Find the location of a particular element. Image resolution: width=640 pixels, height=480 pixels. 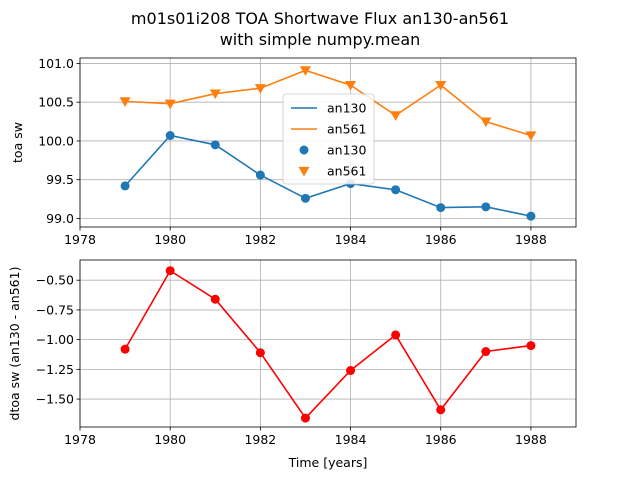

legend-frame is located at coordinates (328, 139).